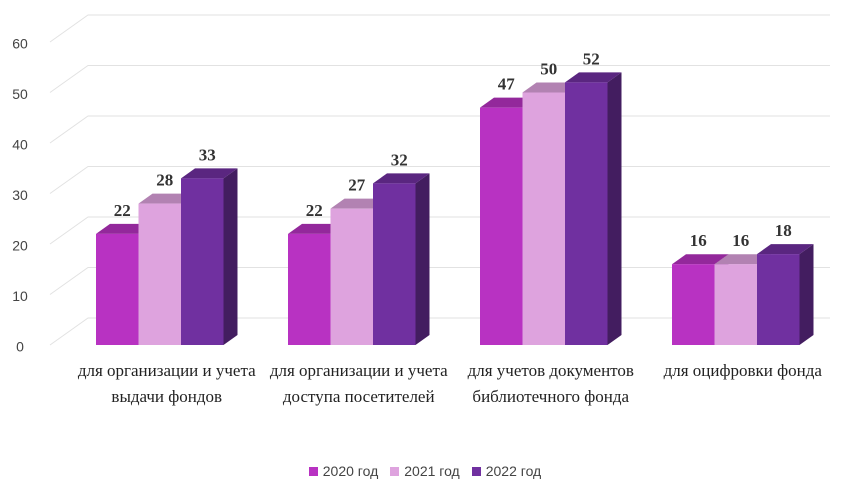 Image resolution: width=850 pixels, height=485 pixels. I want to click on value-label: 52, so click(591, 58).